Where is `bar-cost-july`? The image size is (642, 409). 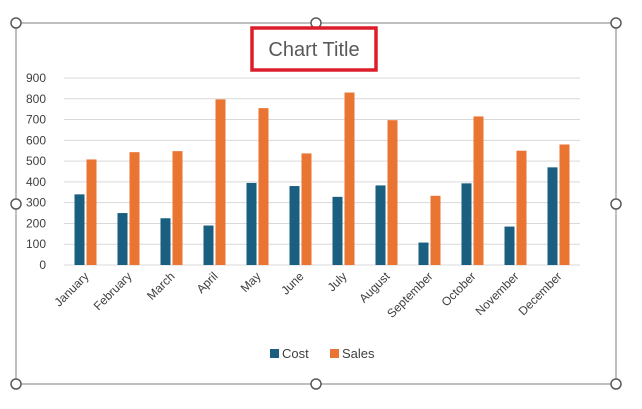
bar-cost-july is located at coordinates (337, 230).